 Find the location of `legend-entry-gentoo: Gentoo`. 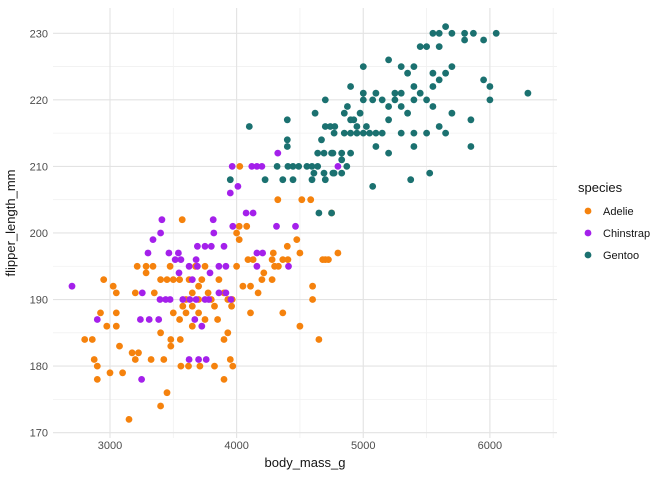

legend-entry-gentoo: Gentoo is located at coordinates (611, 256).